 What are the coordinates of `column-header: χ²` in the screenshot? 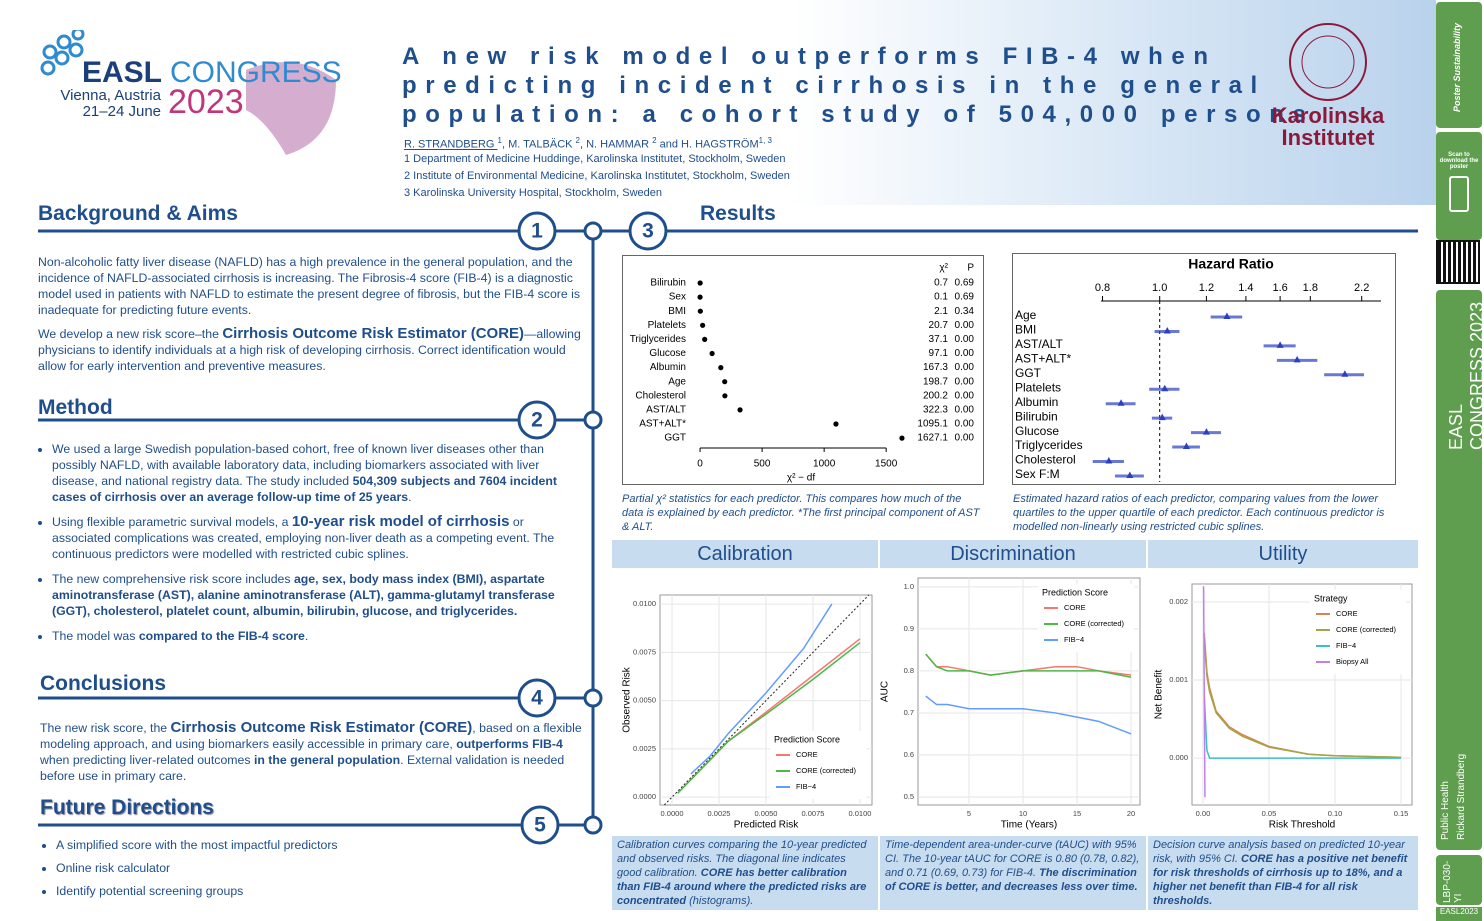 It's located at (943, 268).